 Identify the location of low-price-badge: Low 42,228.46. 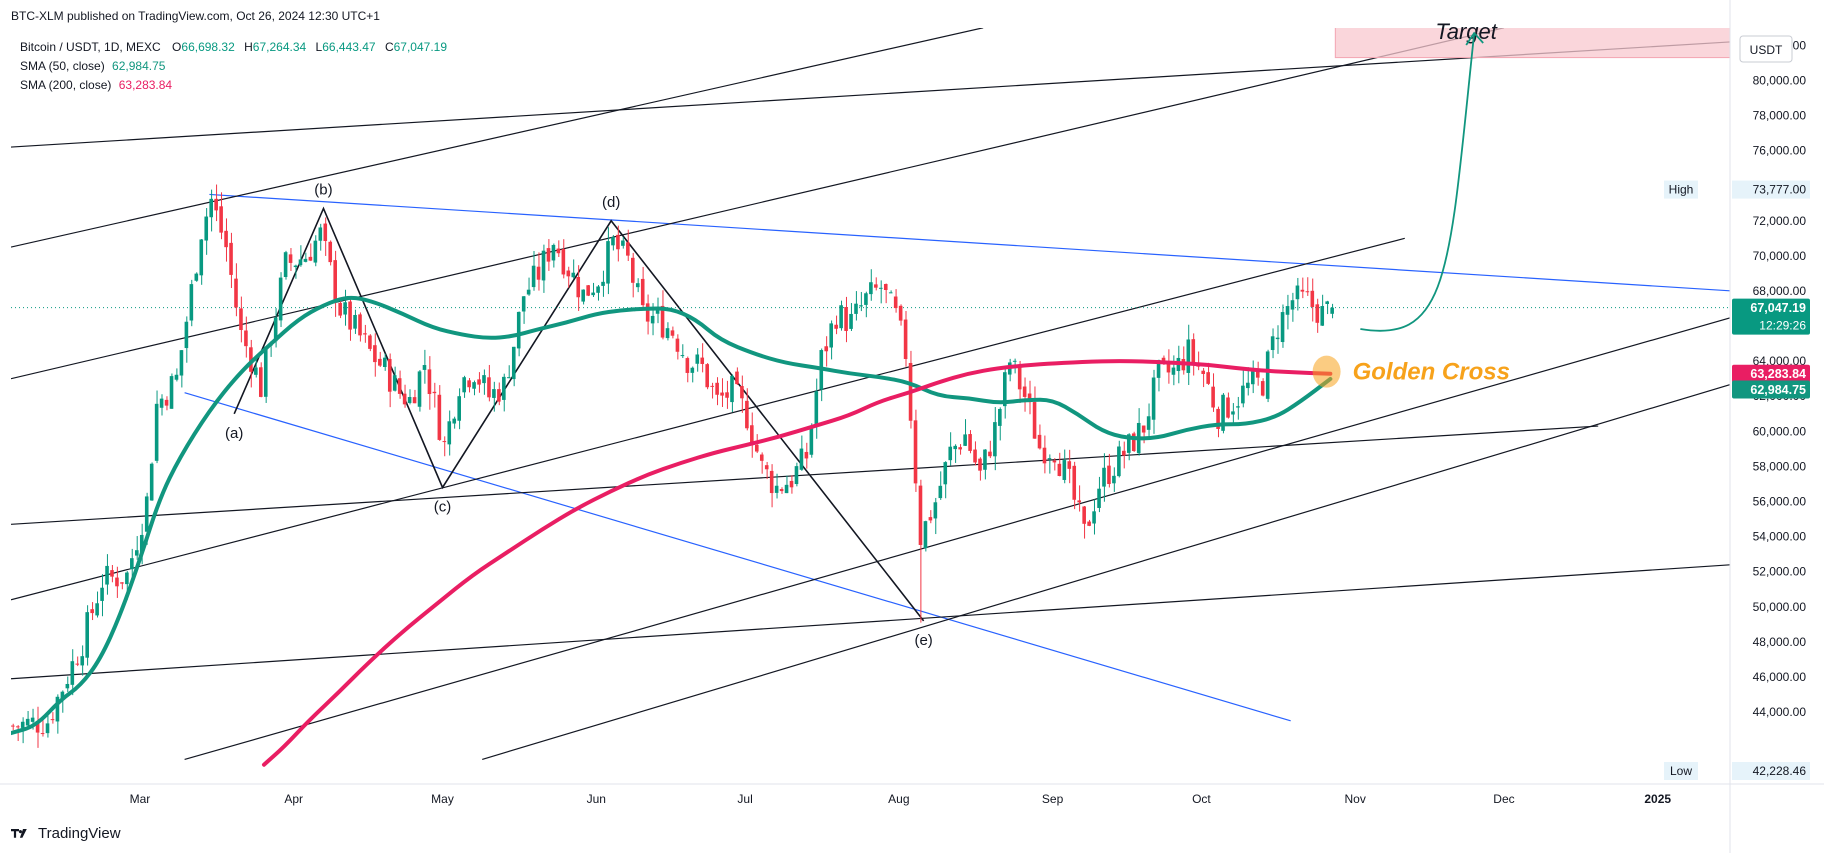
(1737, 771).